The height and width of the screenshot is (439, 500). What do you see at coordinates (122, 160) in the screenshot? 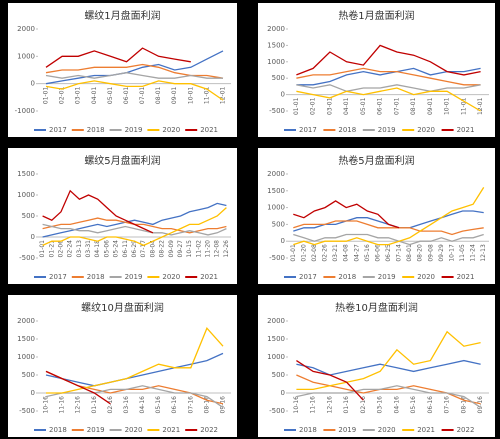
I see `chart-title: 螺纹5月盘面利润` at bounding box center [122, 160].